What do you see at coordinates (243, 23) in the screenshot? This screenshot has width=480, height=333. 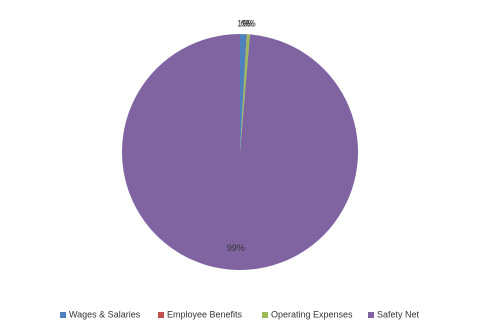 I see `data-label: 1%` at bounding box center [243, 23].